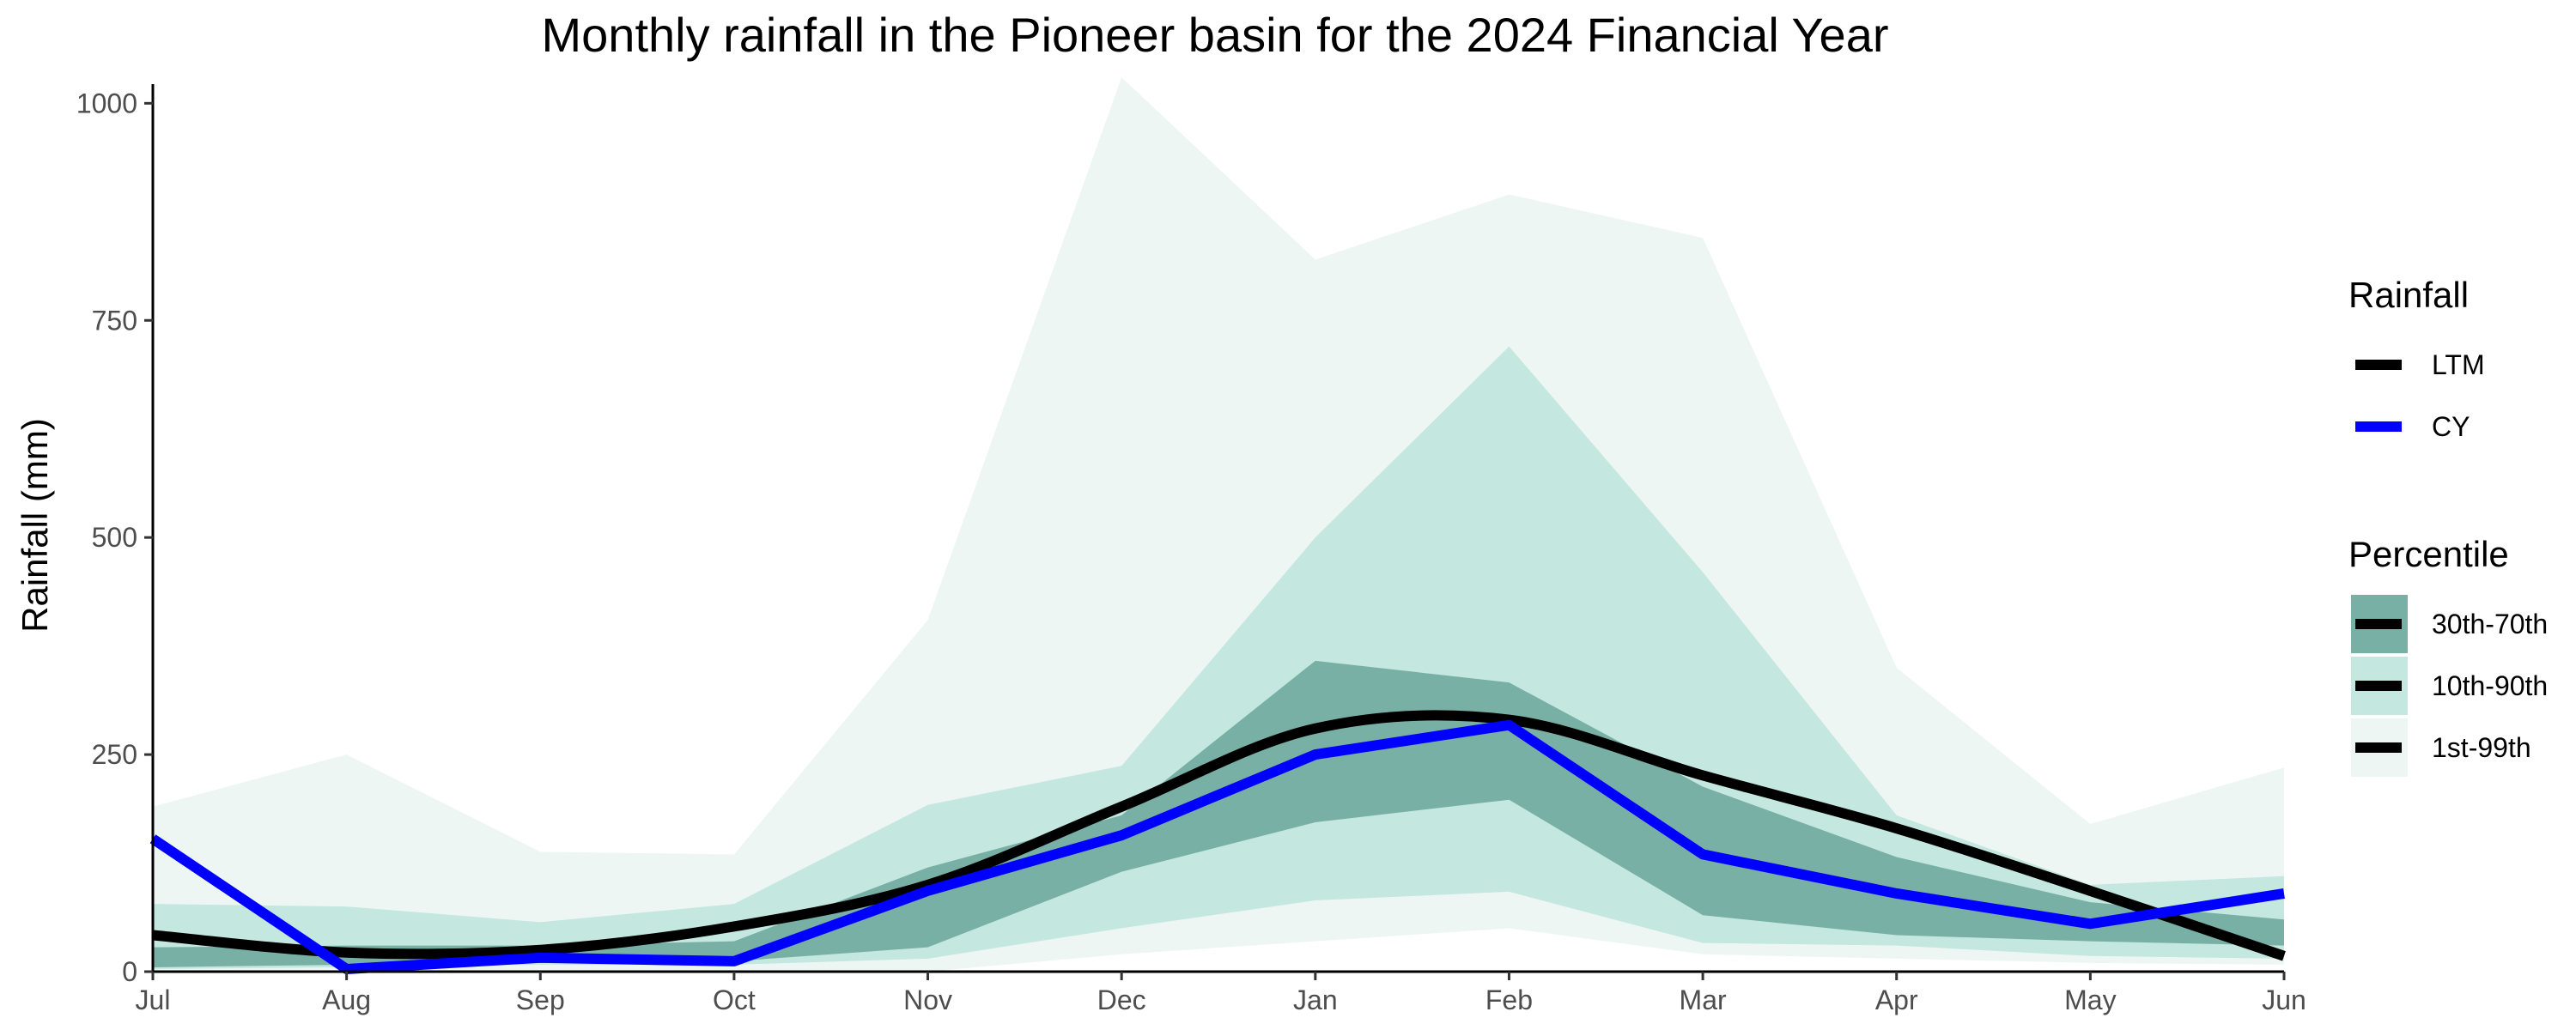 This screenshot has width=2576, height=1030. I want to click on x-tick-label: Apr, so click(1896, 1000).